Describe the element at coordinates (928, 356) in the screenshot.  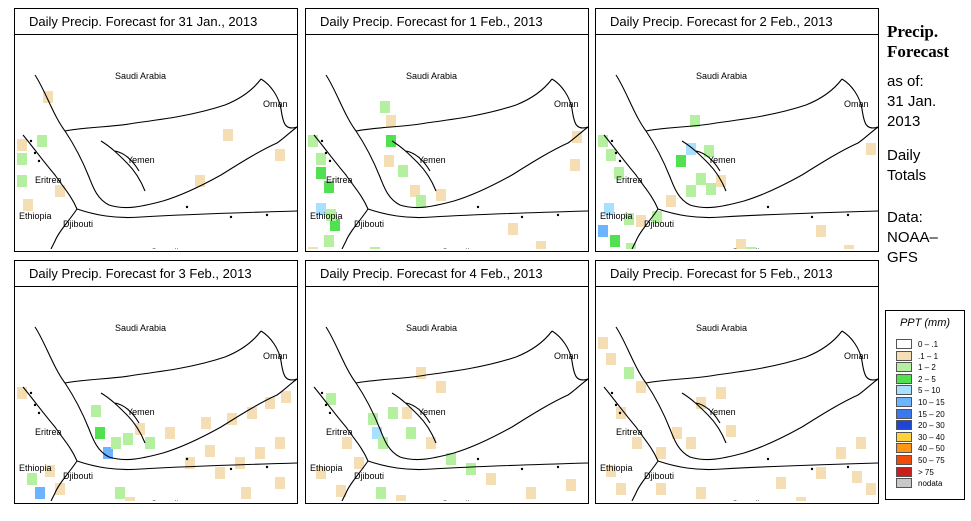
I see `legend-label: .1 – 1` at that location.